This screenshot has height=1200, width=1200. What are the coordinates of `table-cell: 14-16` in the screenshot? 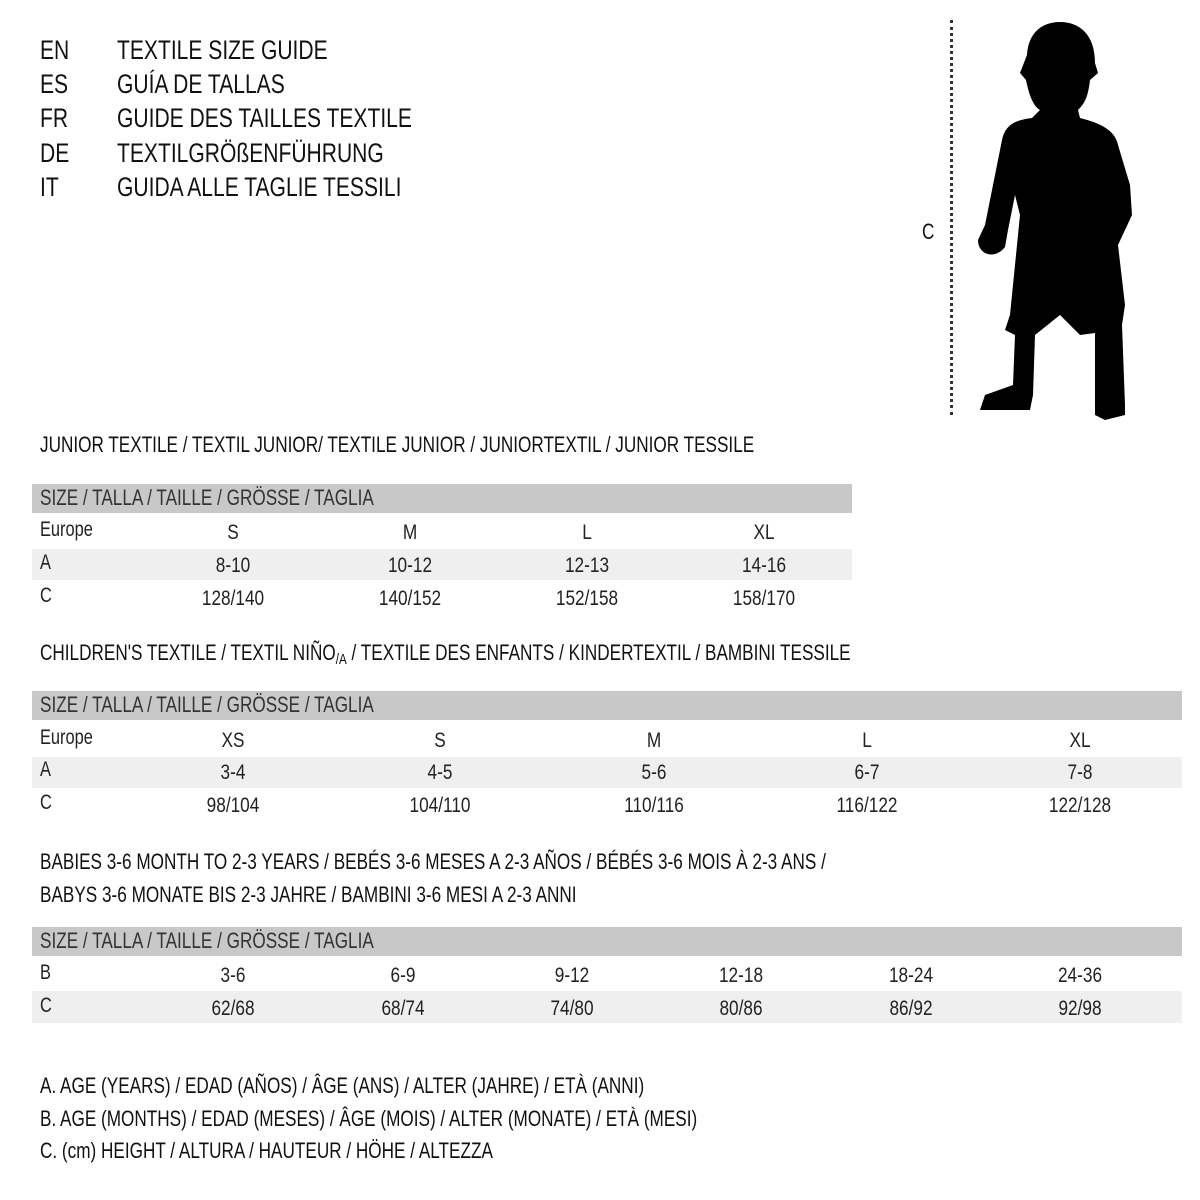 It's located at (764, 565).